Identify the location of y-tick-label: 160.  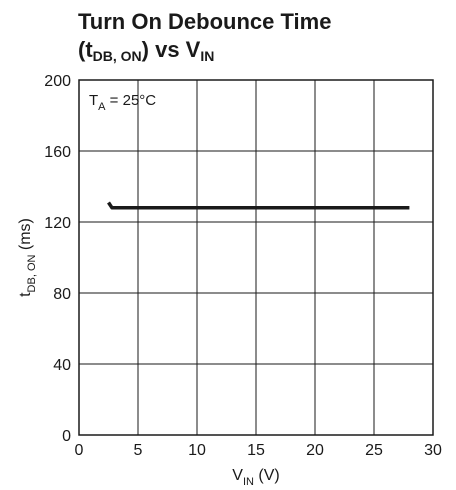
(57, 152).